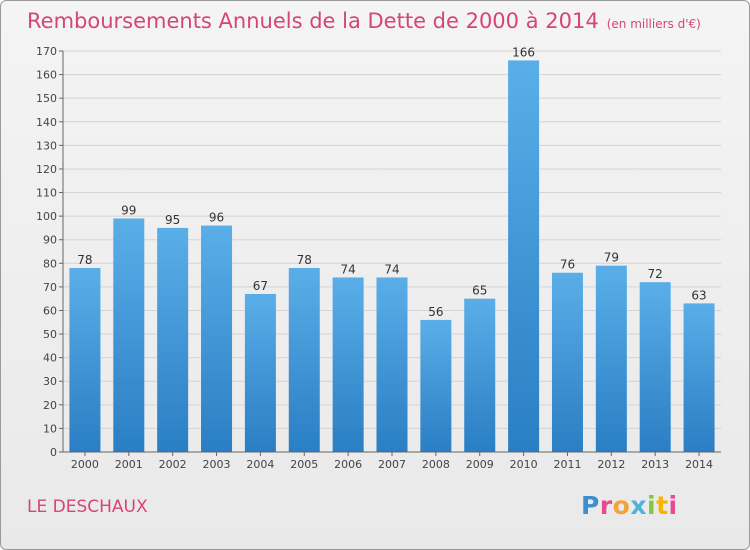 Image resolution: width=750 pixels, height=550 pixels. I want to click on bar-2002, so click(173, 339).